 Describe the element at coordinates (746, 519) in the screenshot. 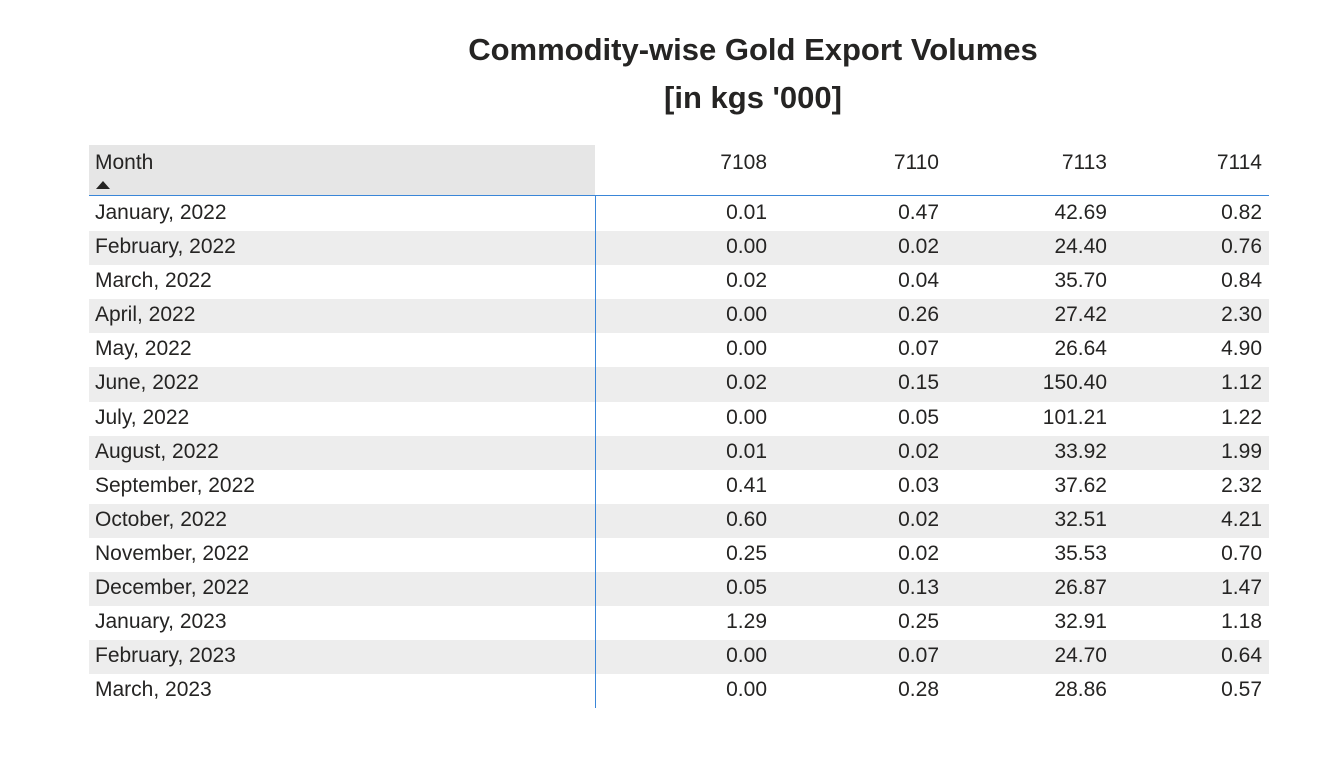

I see `value-cell-7108: 0.60` at that location.